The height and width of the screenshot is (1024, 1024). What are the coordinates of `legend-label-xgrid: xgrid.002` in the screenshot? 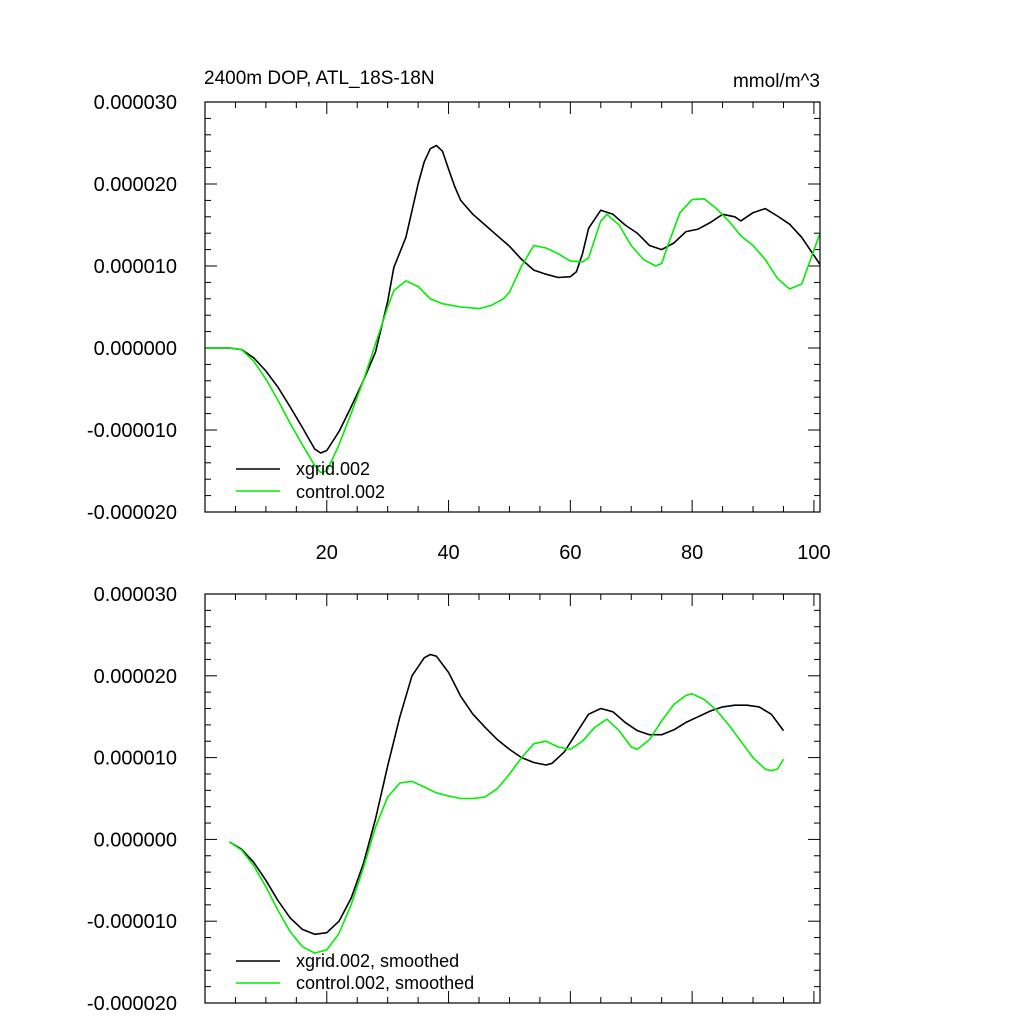 It's located at (333, 469).